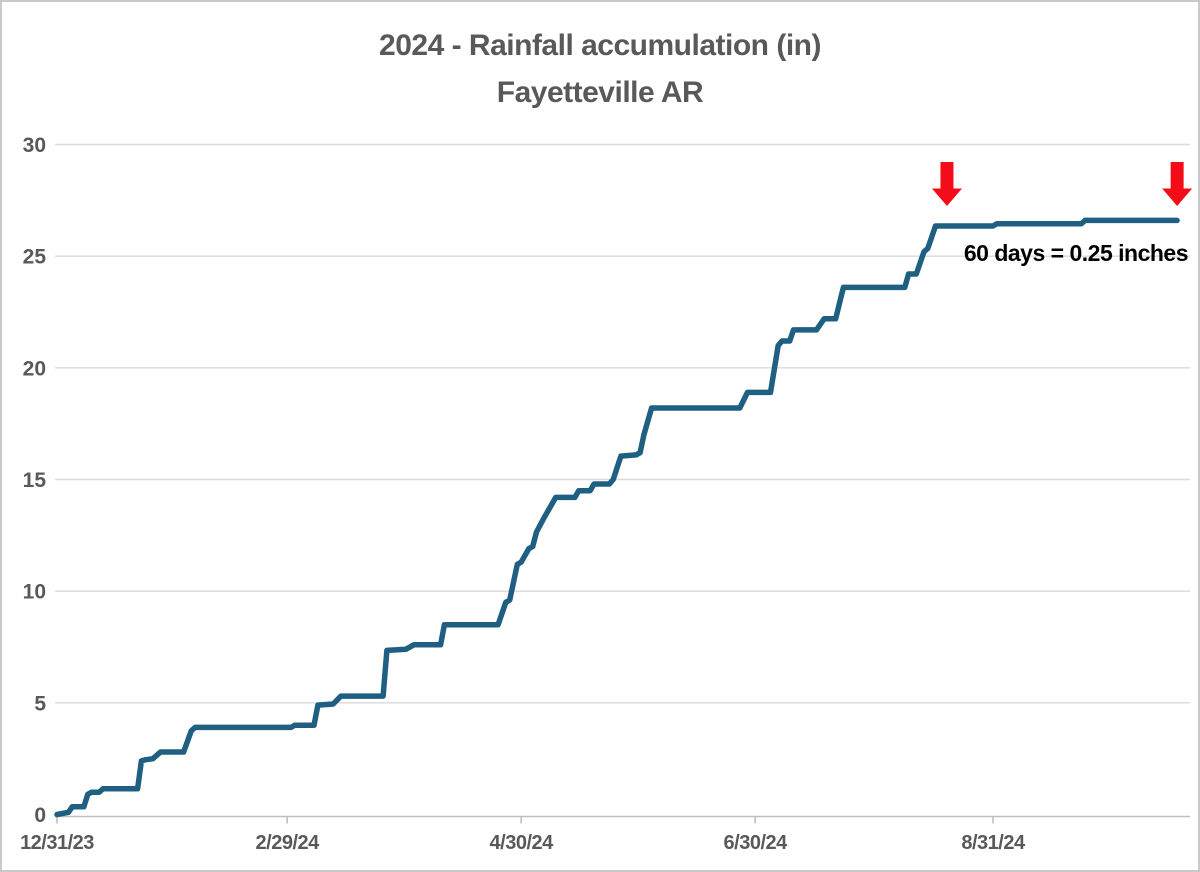 The image size is (1200, 872). What do you see at coordinates (600, 45) in the screenshot?
I see `chart-title-line1: 2024 - Rainfall accumulation (in)` at bounding box center [600, 45].